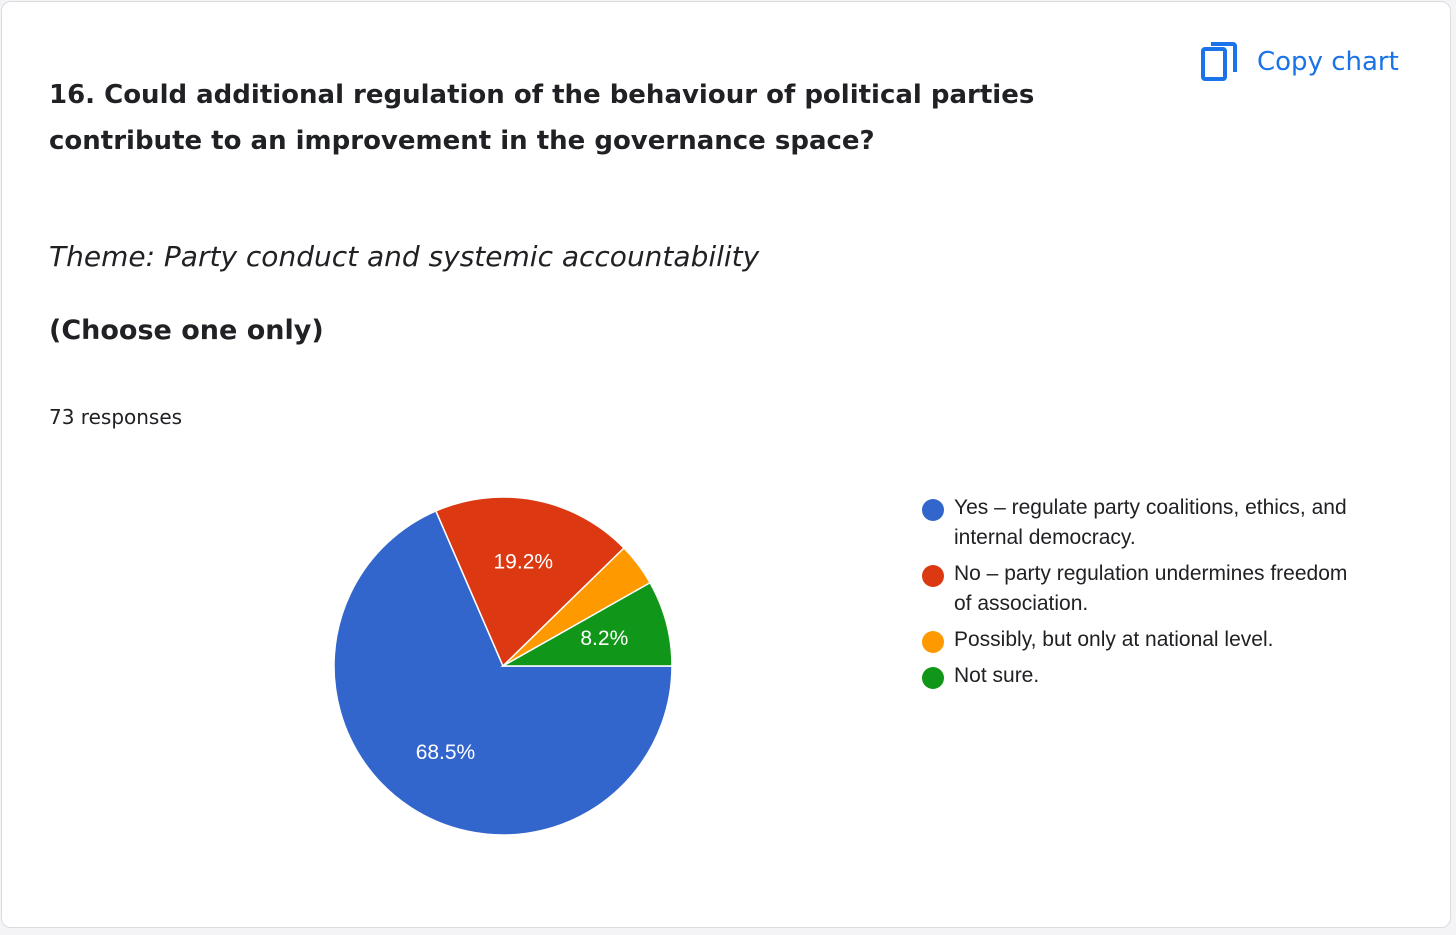 The image size is (1456, 935). Describe the element at coordinates (503, 672) in the screenshot. I see `pie-slice-yes` at that location.